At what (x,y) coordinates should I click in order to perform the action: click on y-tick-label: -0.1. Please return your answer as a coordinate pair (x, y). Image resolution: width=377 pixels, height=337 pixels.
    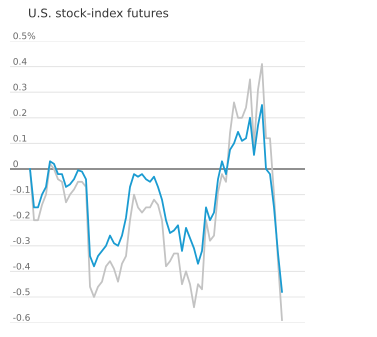
    Looking at the image, I should click on (21, 189).